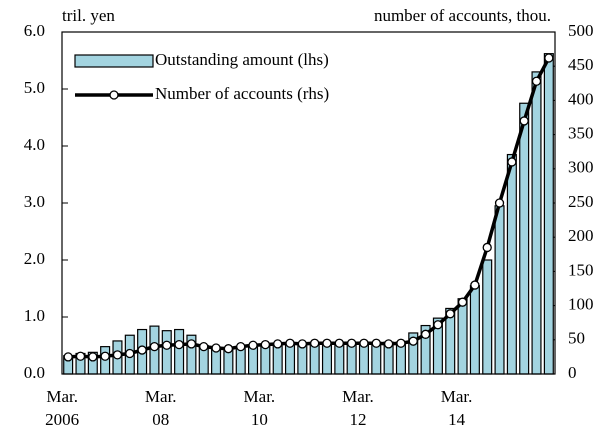 The image size is (607, 438). What do you see at coordinates (34, 30) in the screenshot?
I see `y-tick-label: 6.0` at bounding box center [34, 30].